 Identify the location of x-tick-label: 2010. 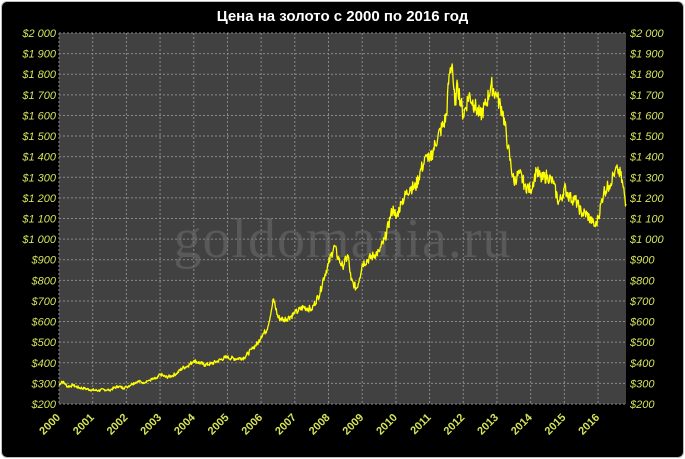
(387, 425).